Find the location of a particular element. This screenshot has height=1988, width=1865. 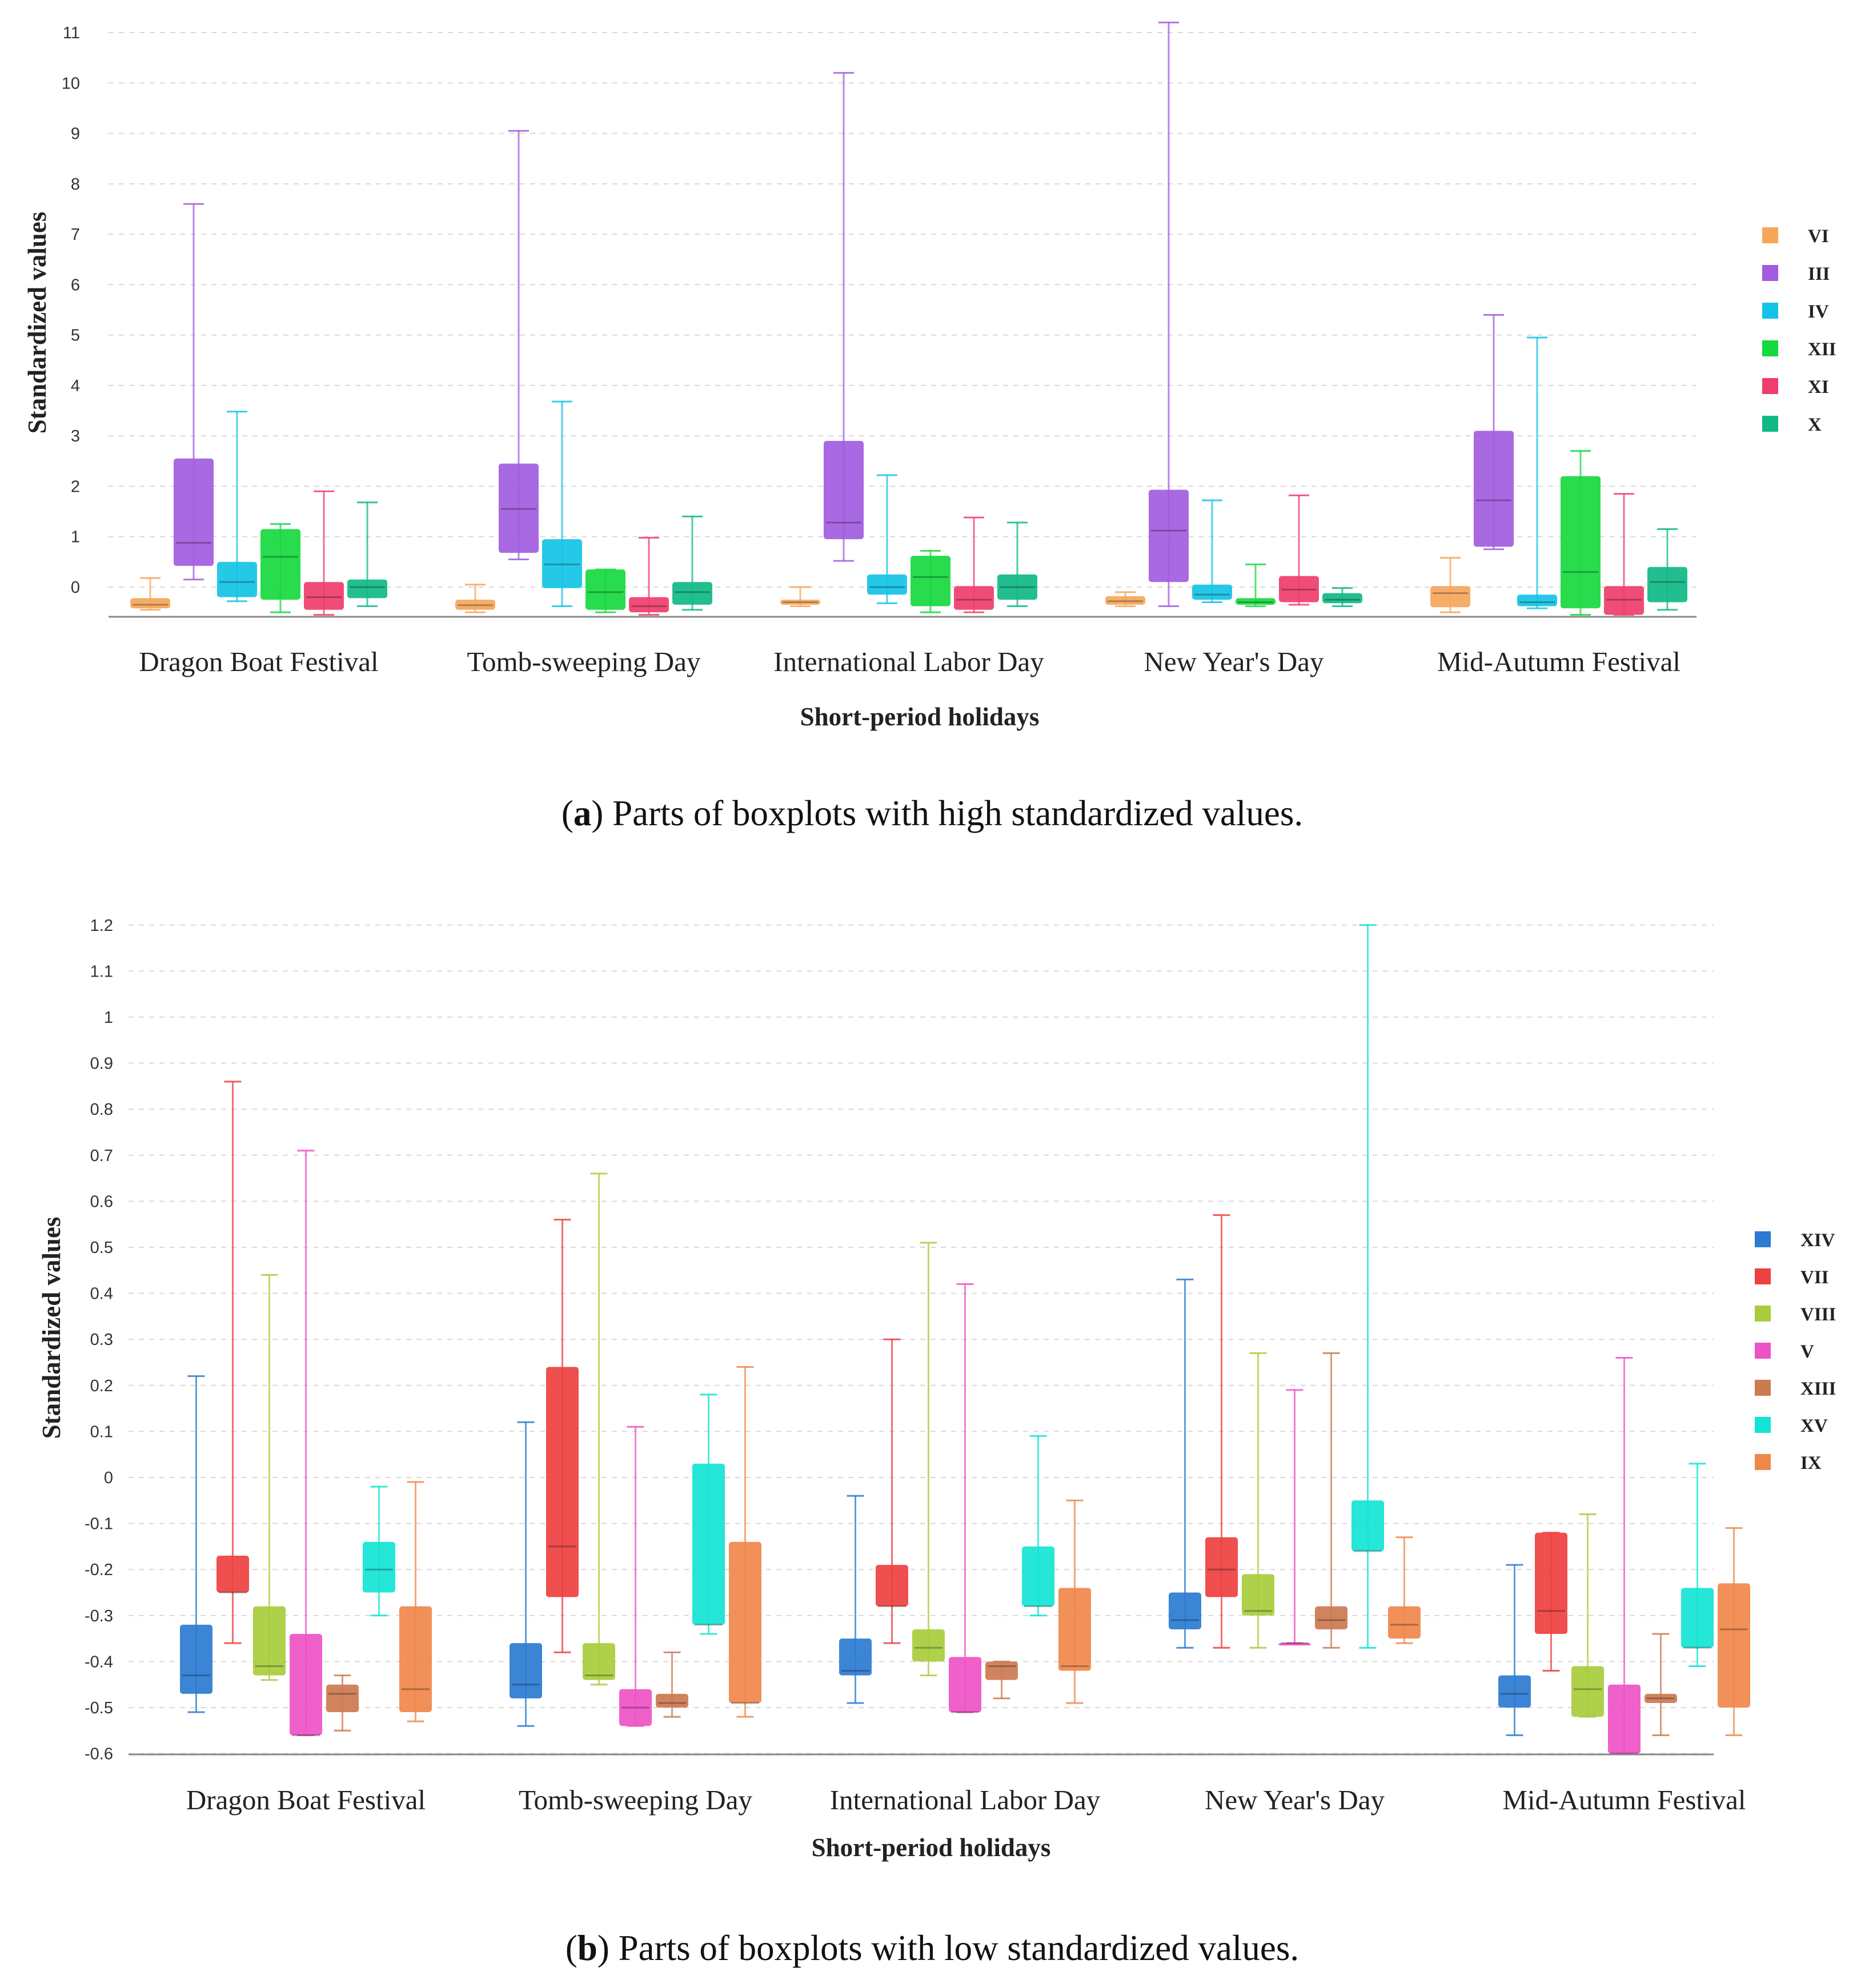

y-tick-label: 0.9 is located at coordinates (101, 1064).